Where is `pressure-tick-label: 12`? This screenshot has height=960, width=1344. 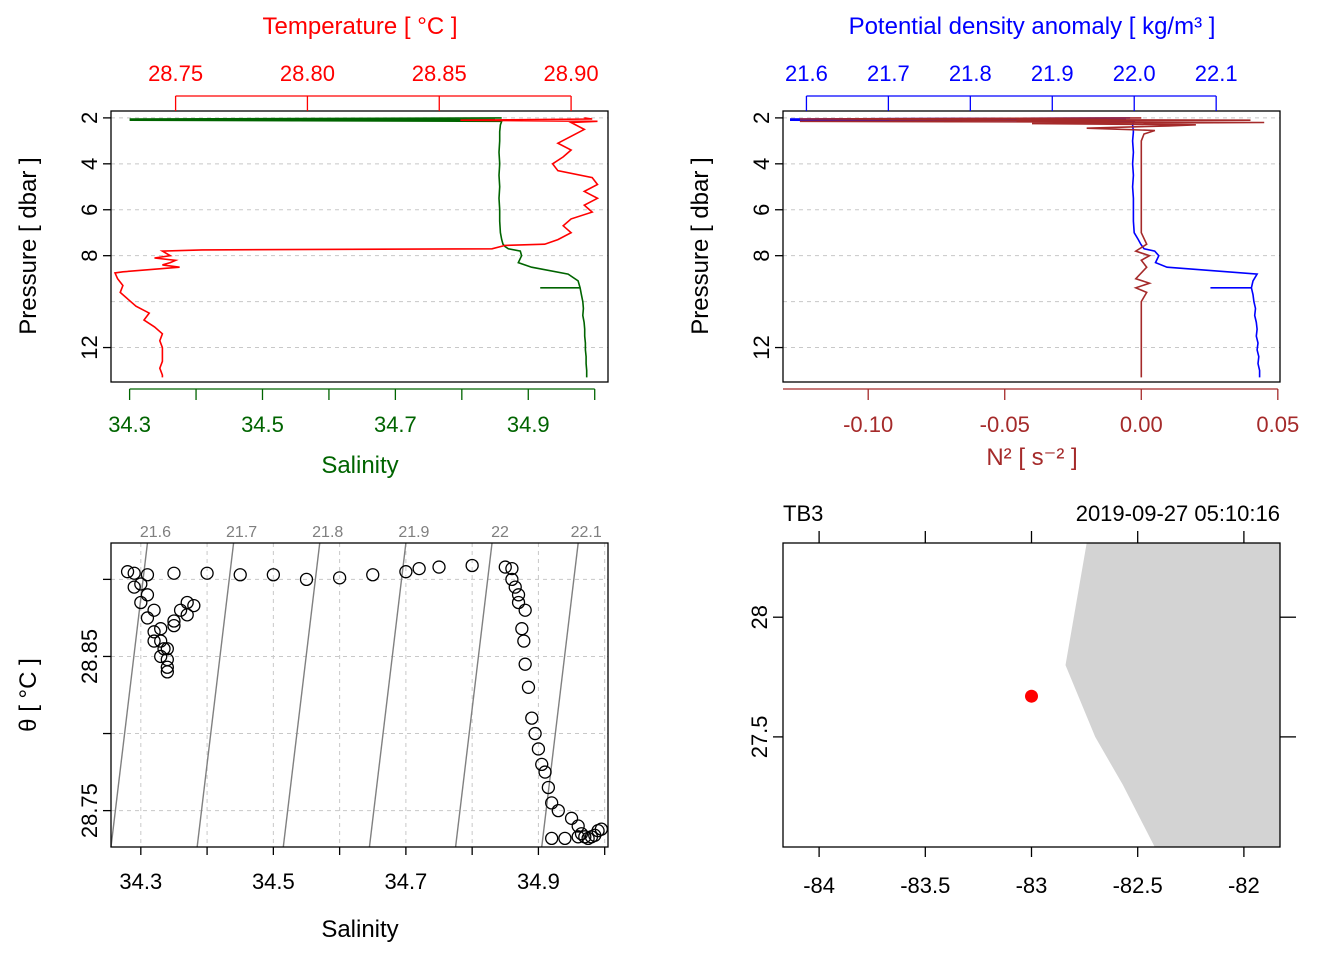 pressure-tick-label: 12 is located at coordinates (761, 347).